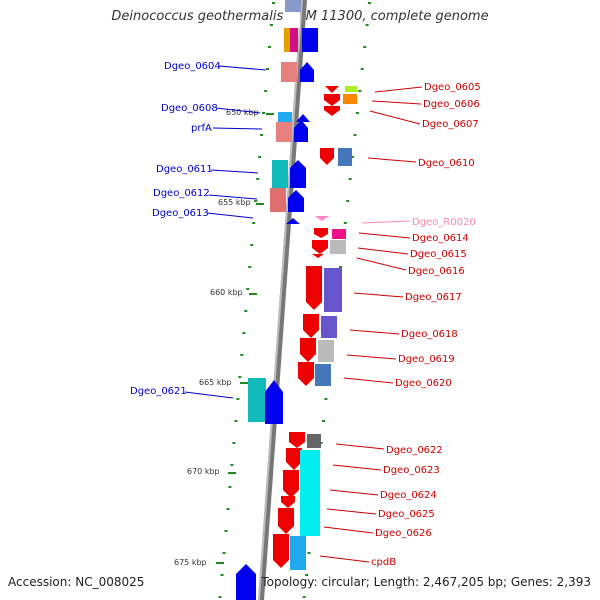 The image size is (600, 600). I want to click on tick-label-655: 655 kbp, so click(234, 202).